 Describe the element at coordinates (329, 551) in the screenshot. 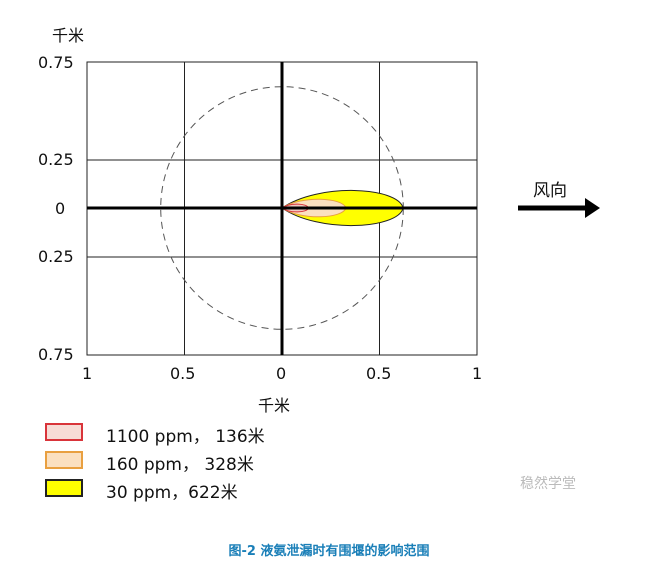

I see `figure-caption: 图-2 液氨泄漏时有围堰的影响范围` at that location.